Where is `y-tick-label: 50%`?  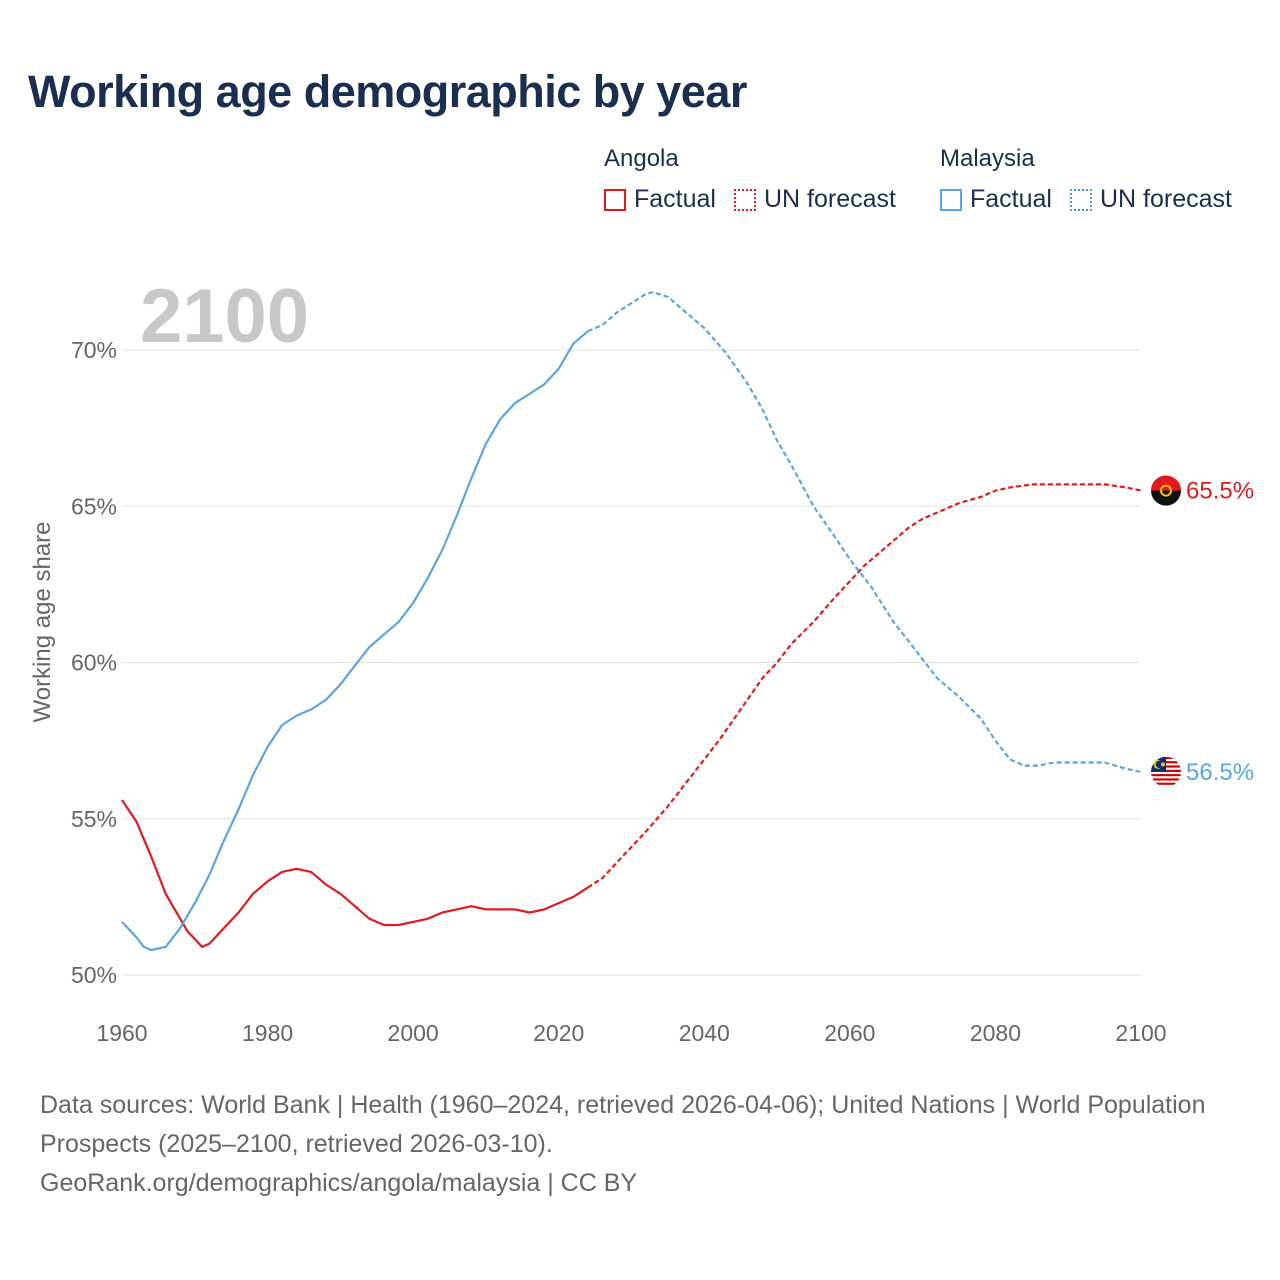
y-tick-label: 50% is located at coordinates (94, 975).